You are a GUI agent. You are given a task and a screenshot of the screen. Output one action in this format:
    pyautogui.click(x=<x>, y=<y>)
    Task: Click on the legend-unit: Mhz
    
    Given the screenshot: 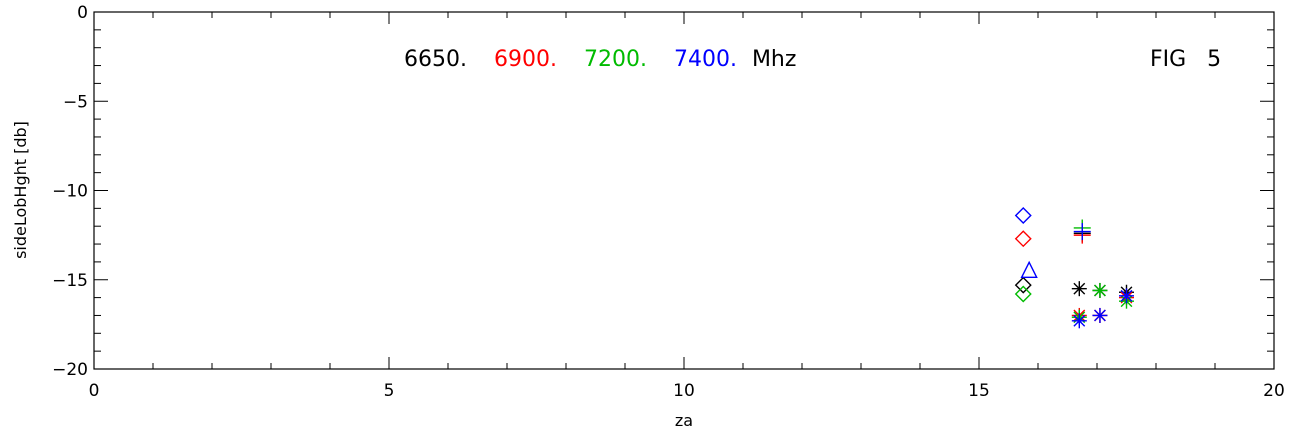 What is the action you would take?
    pyautogui.click(x=774, y=59)
    